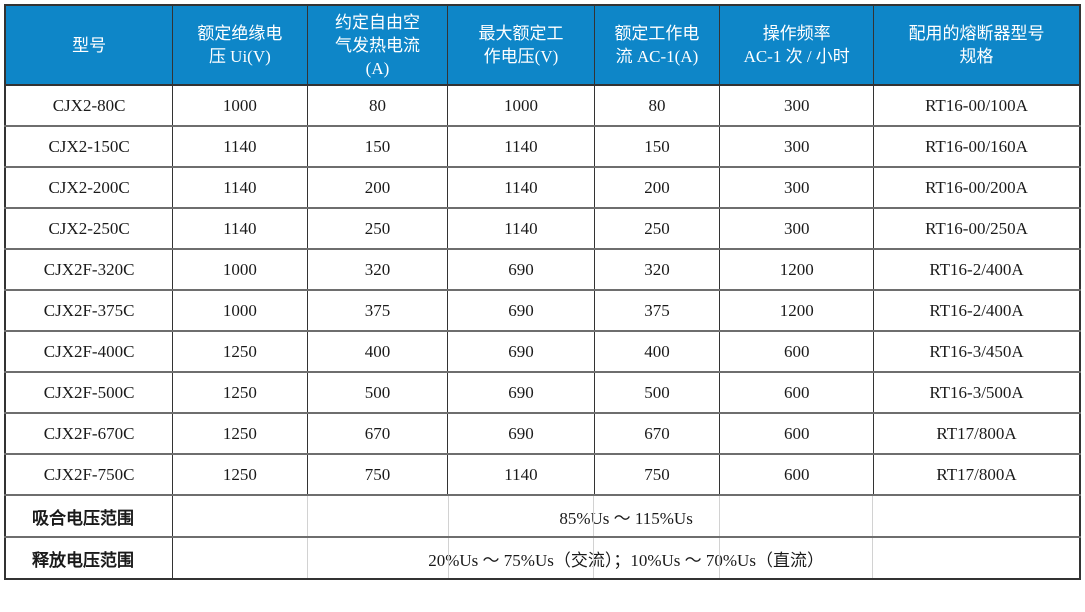  What do you see at coordinates (89, 146) in the screenshot?
I see `model-cell: CJX2-150C` at bounding box center [89, 146].